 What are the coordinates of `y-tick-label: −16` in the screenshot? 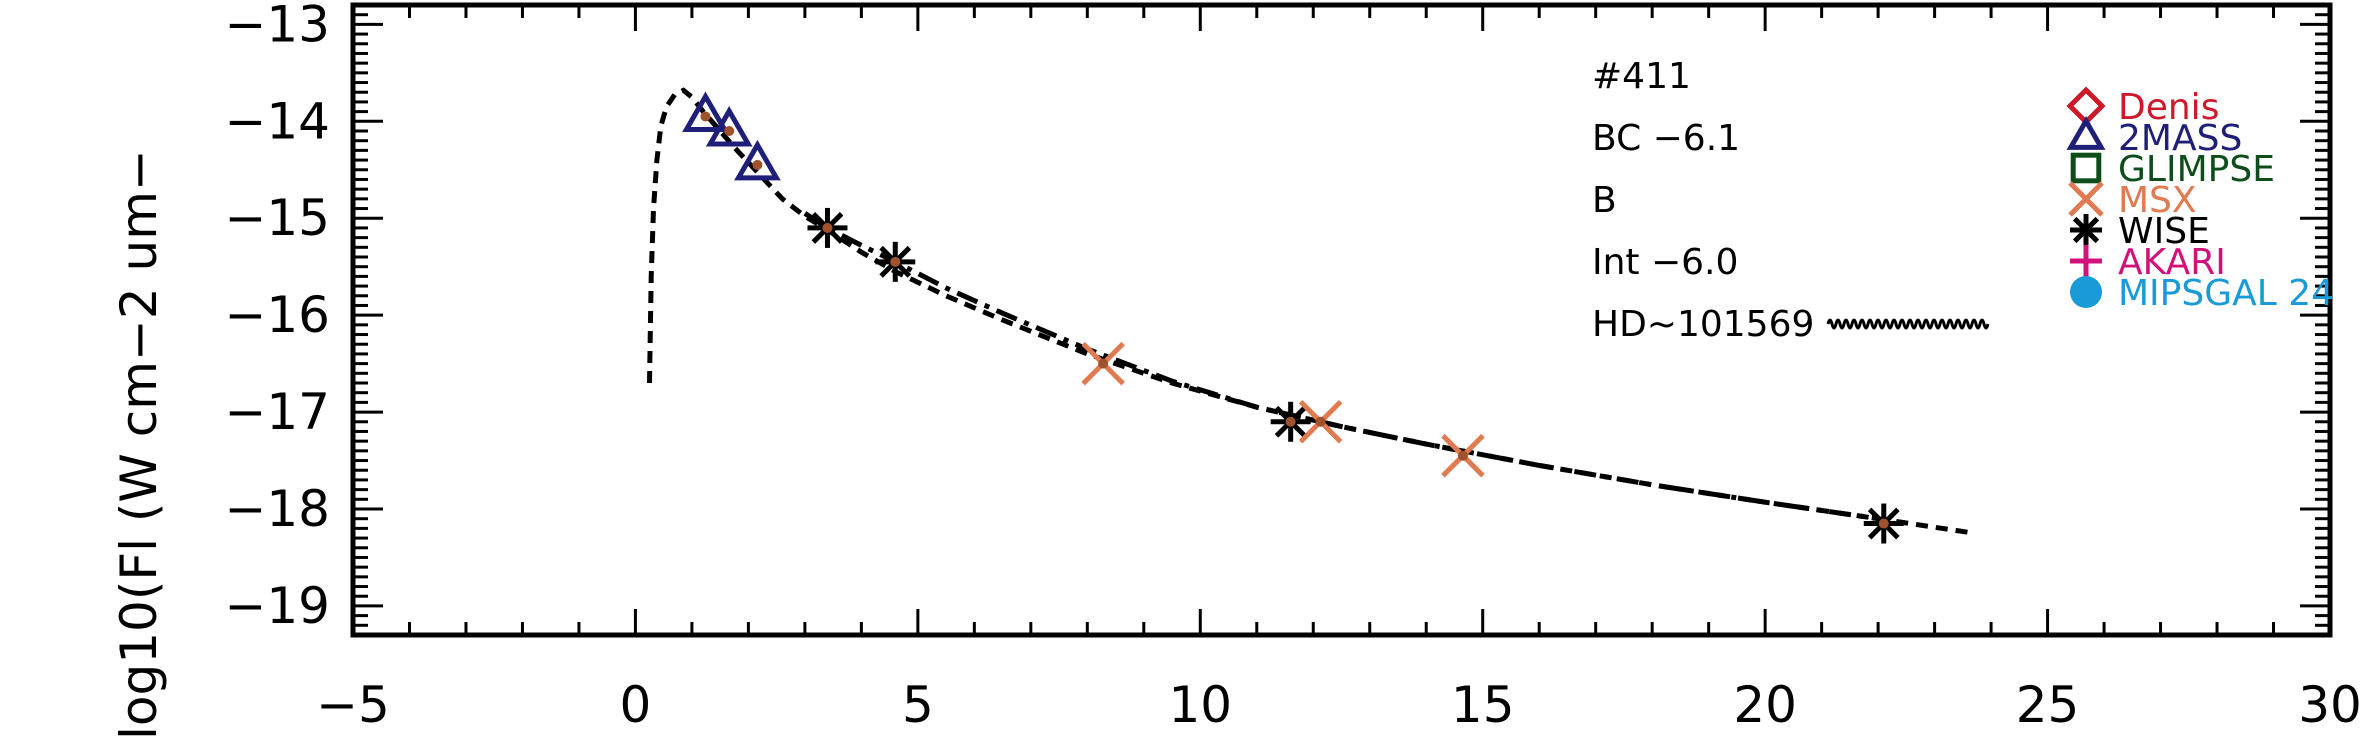 It's located at (277, 315).